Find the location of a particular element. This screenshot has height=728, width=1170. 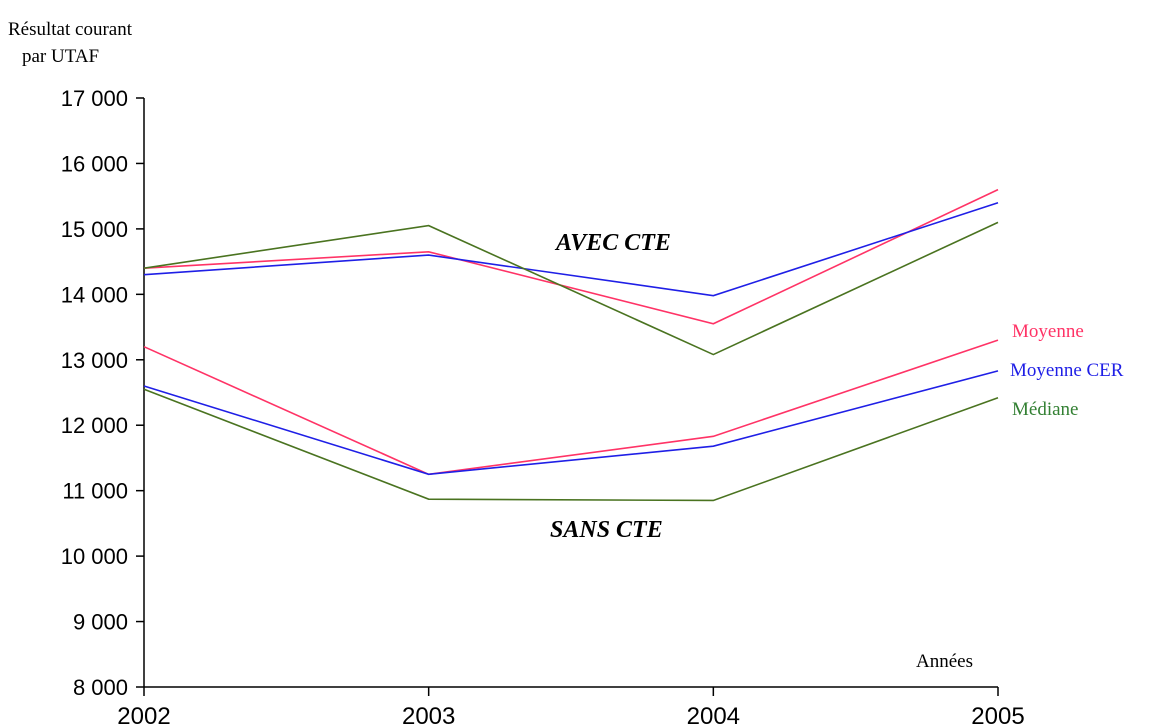

legend-label-moyenne-cer: Moyenne CER is located at coordinates (1067, 370).